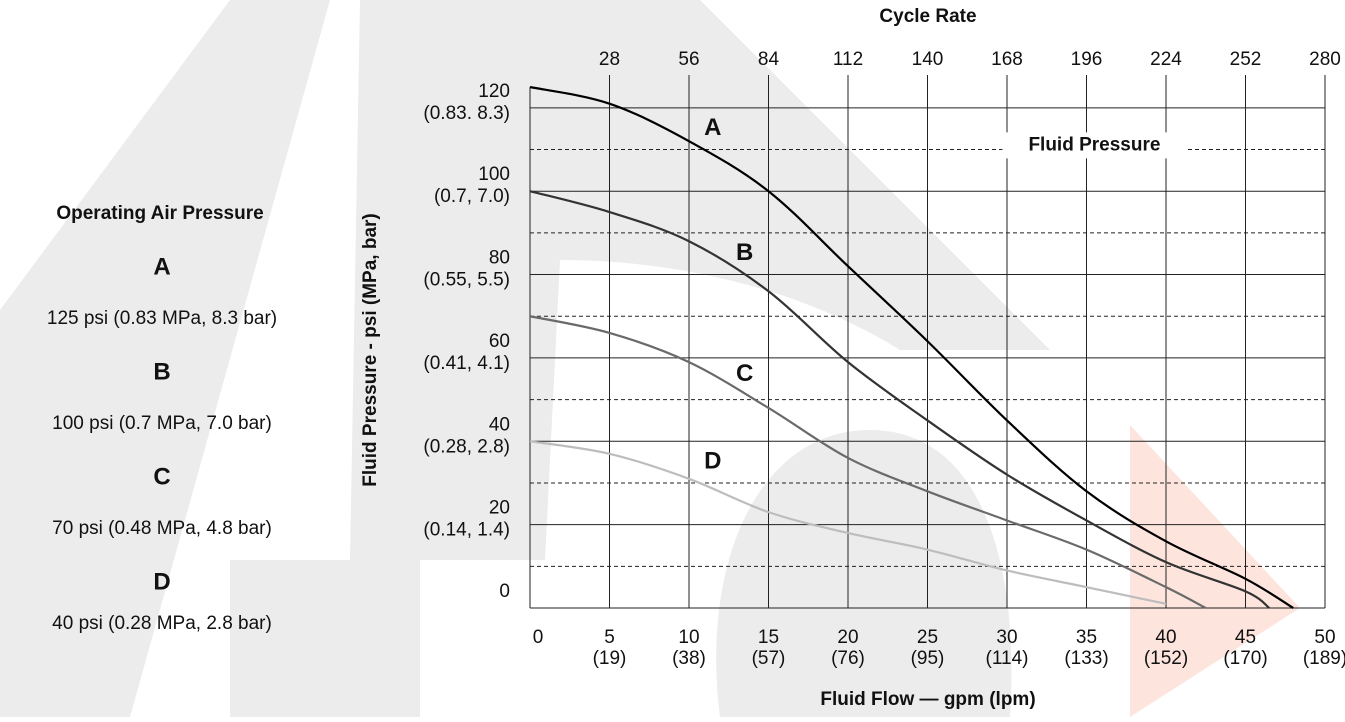 This screenshot has width=1345, height=722. I want to click on x-tick-label: 40, so click(1165, 637).